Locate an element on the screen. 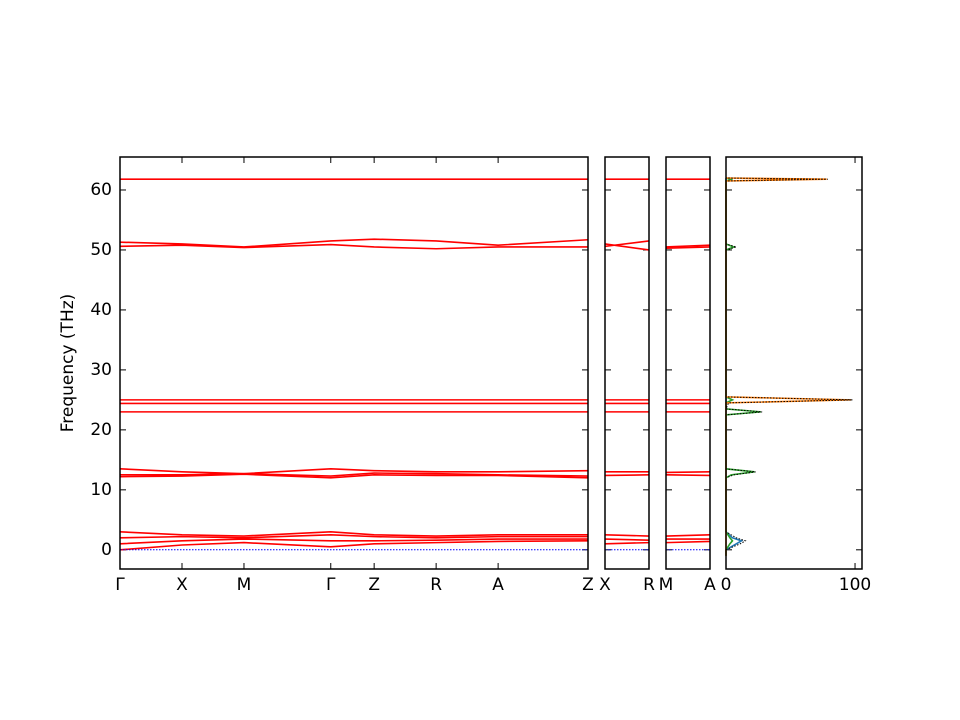  y-tick-label: 20 is located at coordinates (101, 430).